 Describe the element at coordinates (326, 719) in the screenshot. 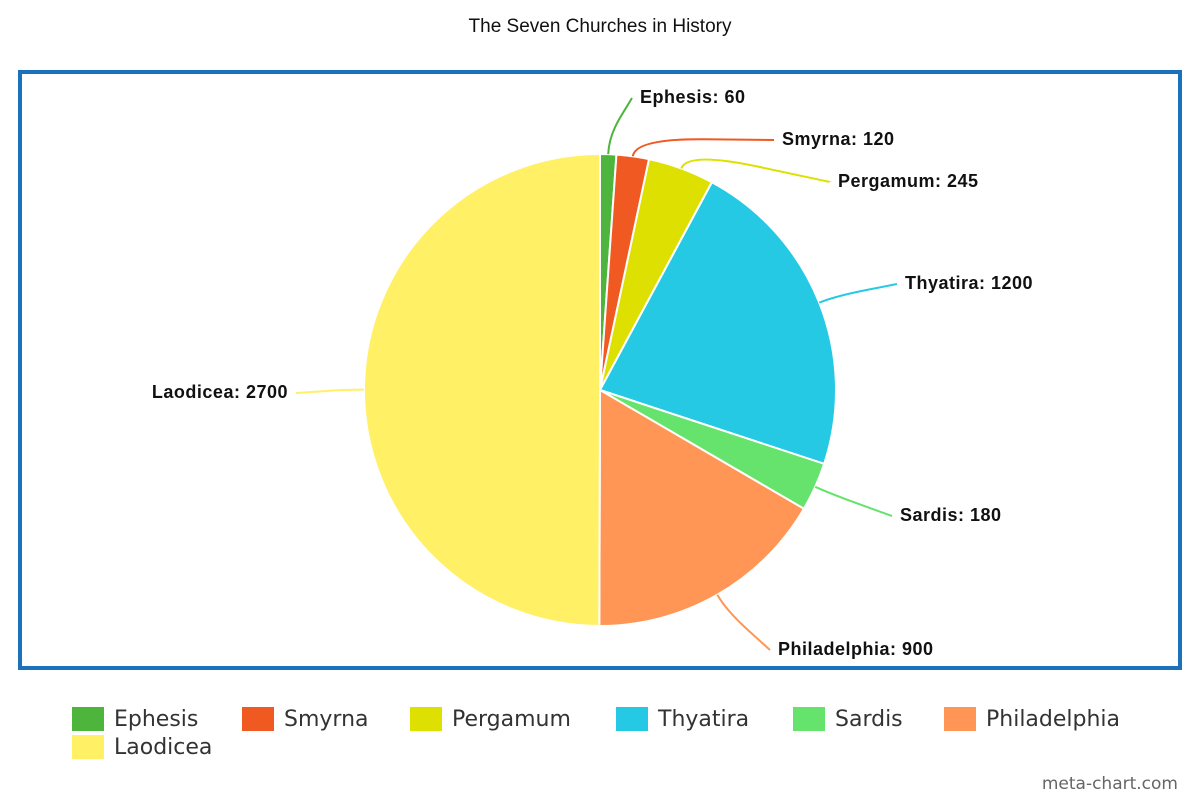

I see `legend-label: Smyrna` at that location.